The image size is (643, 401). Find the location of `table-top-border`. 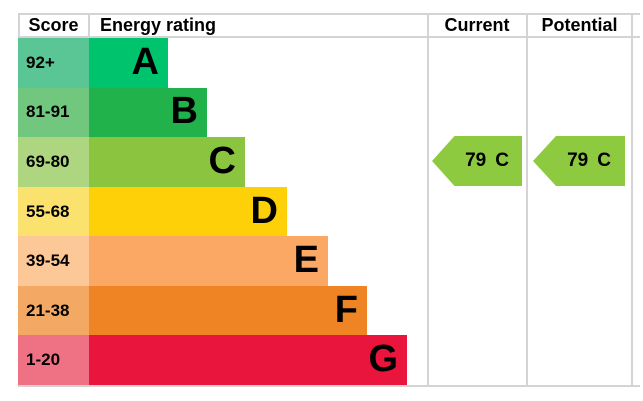

table-top-border is located at coordinates (329, 14).